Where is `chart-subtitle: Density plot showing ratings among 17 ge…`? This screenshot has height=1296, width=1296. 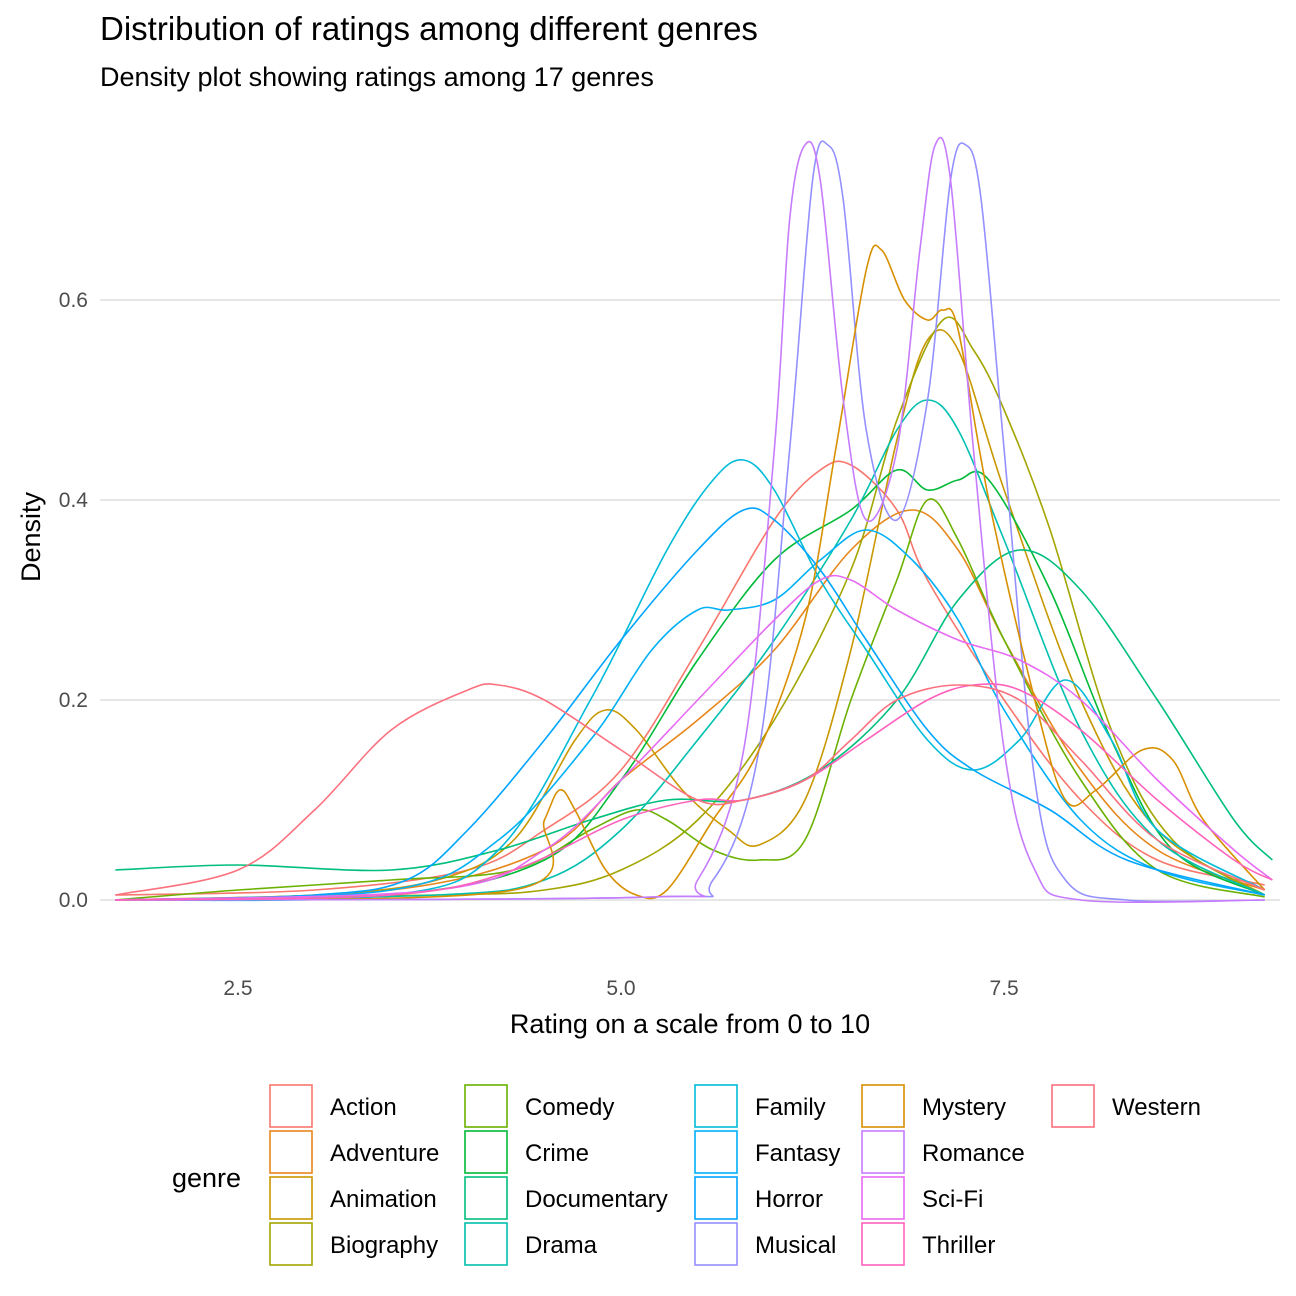
chart-subtitle: Density plot showing ratings among 17 ge… is located at coordinates (377, 77).